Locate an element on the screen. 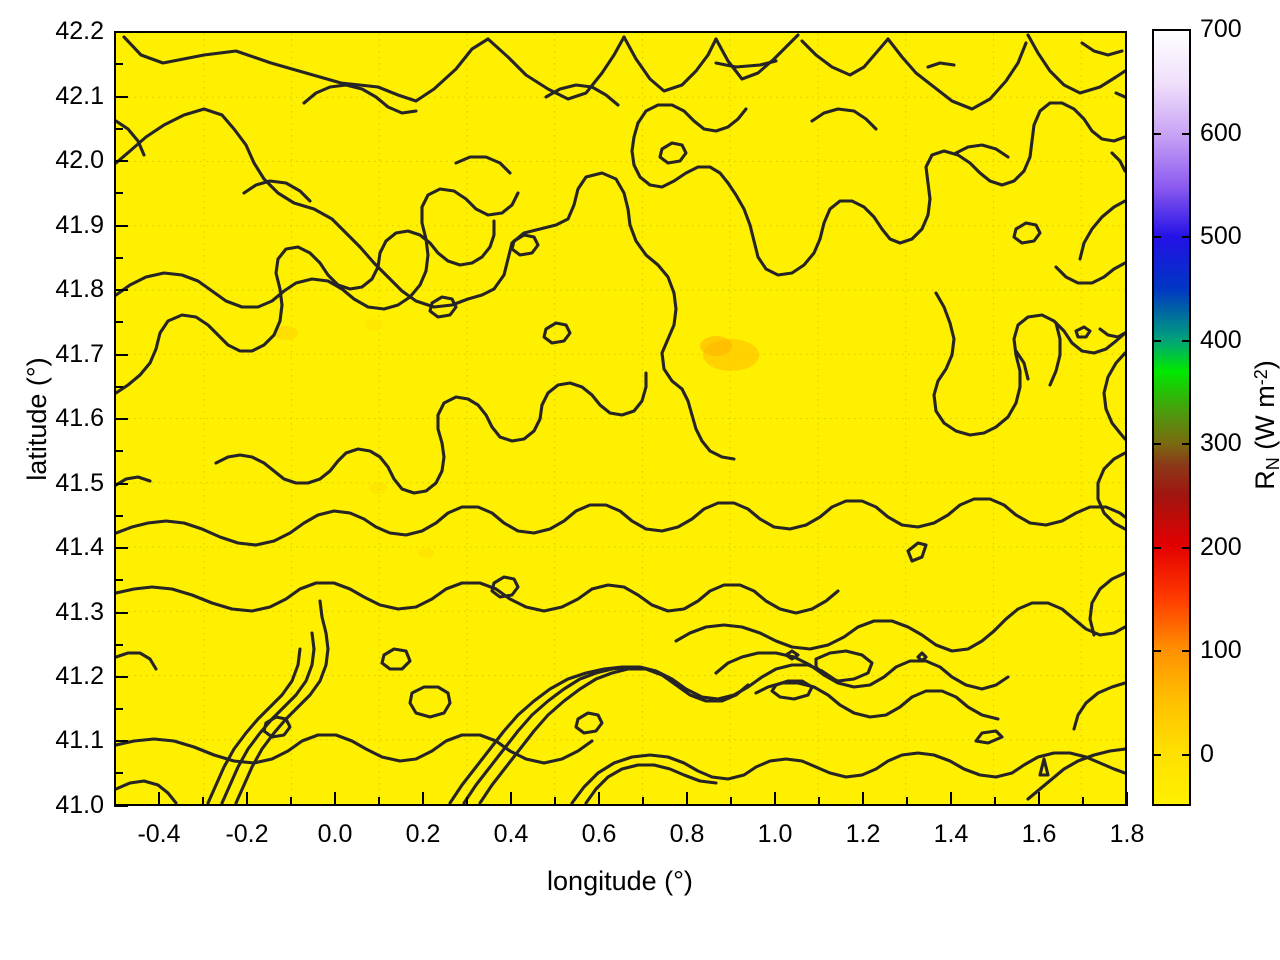 The height and width of the screenshot is (960, 1280). xtick-label: 0.0 is located at coordinates (335, 834).